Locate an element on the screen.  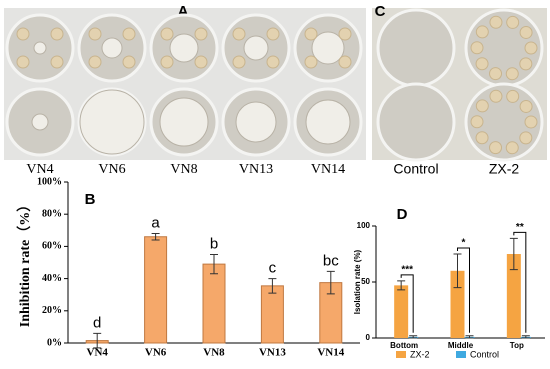
legend-label: Control is located at coordinates (484, 354).